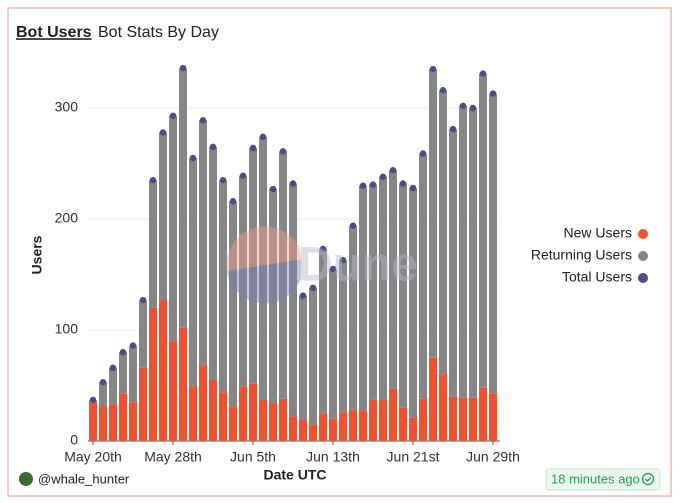 The height and width of the screenshot is (503, 680). What do you see at coordinates (84, 478) in the screenshot?
I see `author: @whale_hunter` at bounding box center [84, 478].